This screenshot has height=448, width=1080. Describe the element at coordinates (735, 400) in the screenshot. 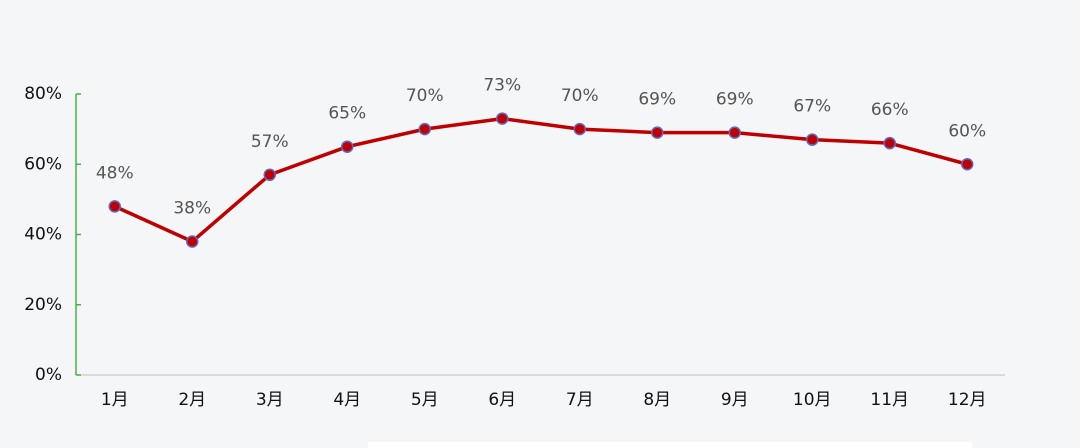

I see `x-tick-label: 9月` at that location.